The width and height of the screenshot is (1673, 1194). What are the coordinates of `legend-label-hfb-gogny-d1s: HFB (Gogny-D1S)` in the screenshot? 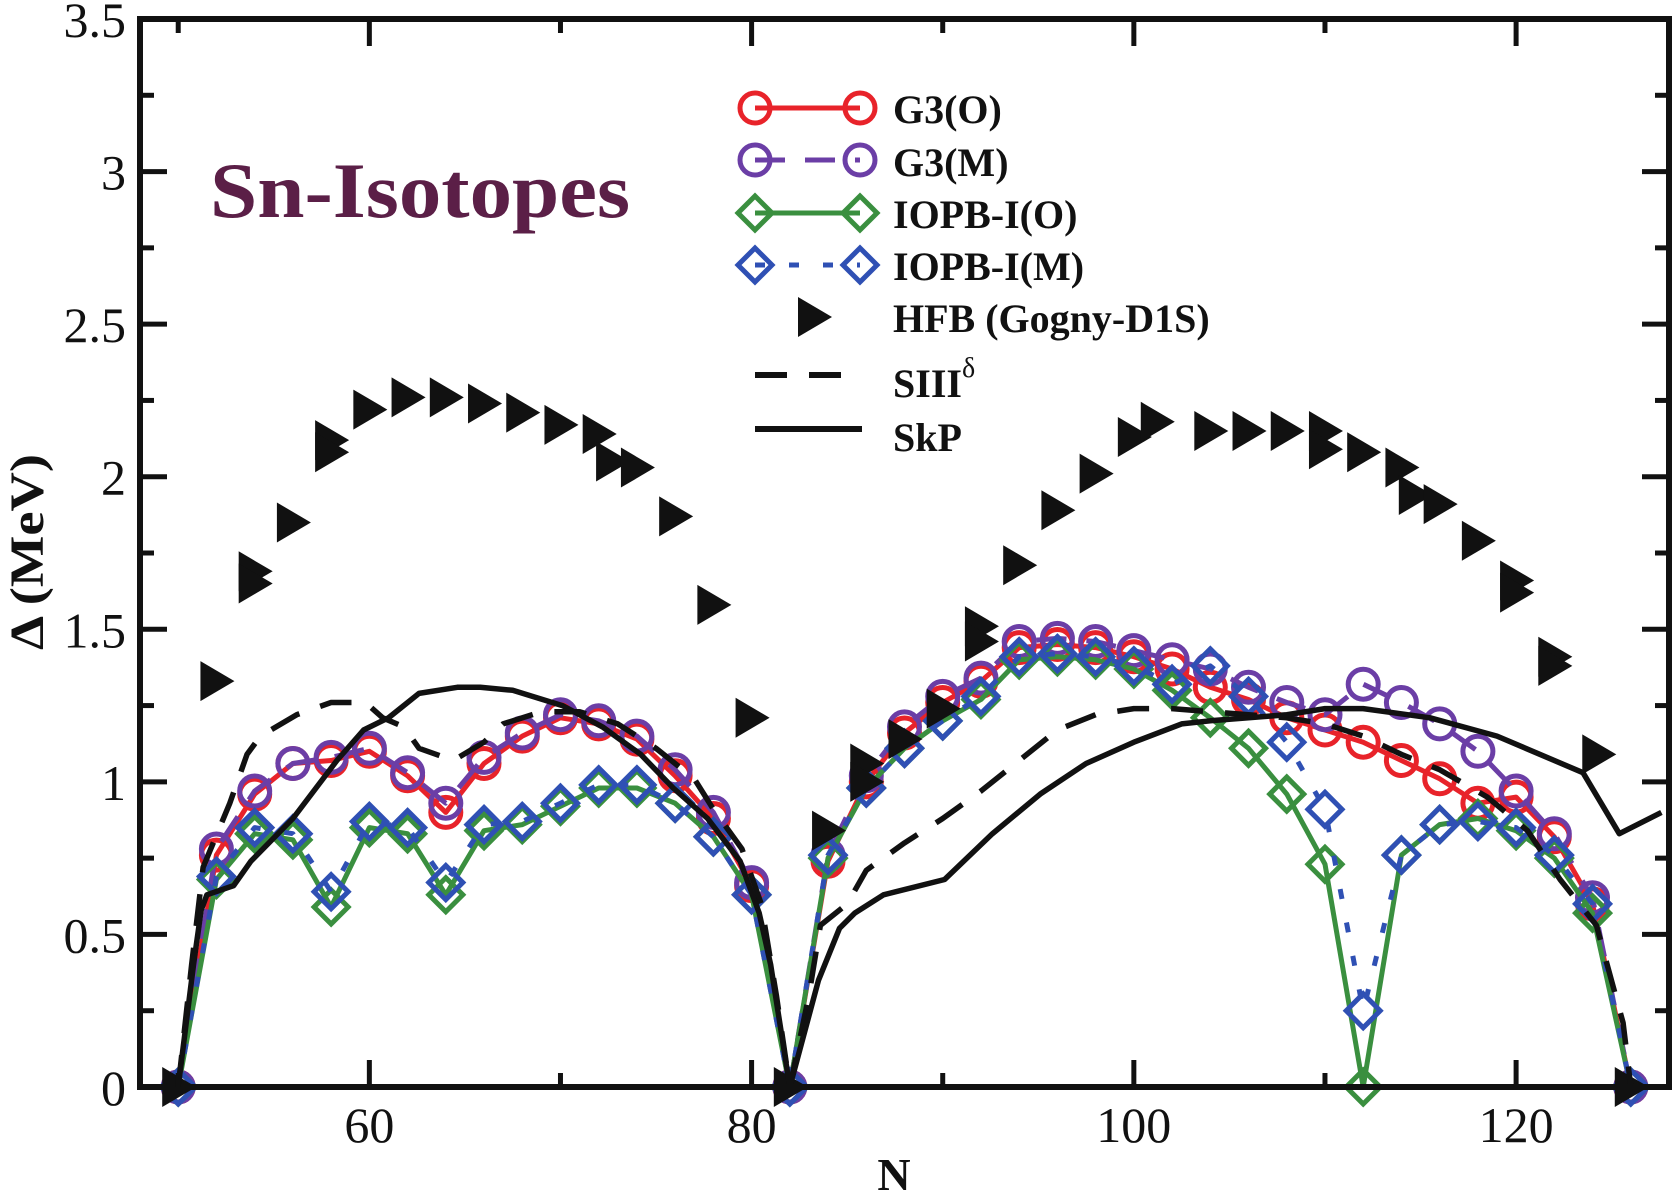 It's located at (1051, 318).